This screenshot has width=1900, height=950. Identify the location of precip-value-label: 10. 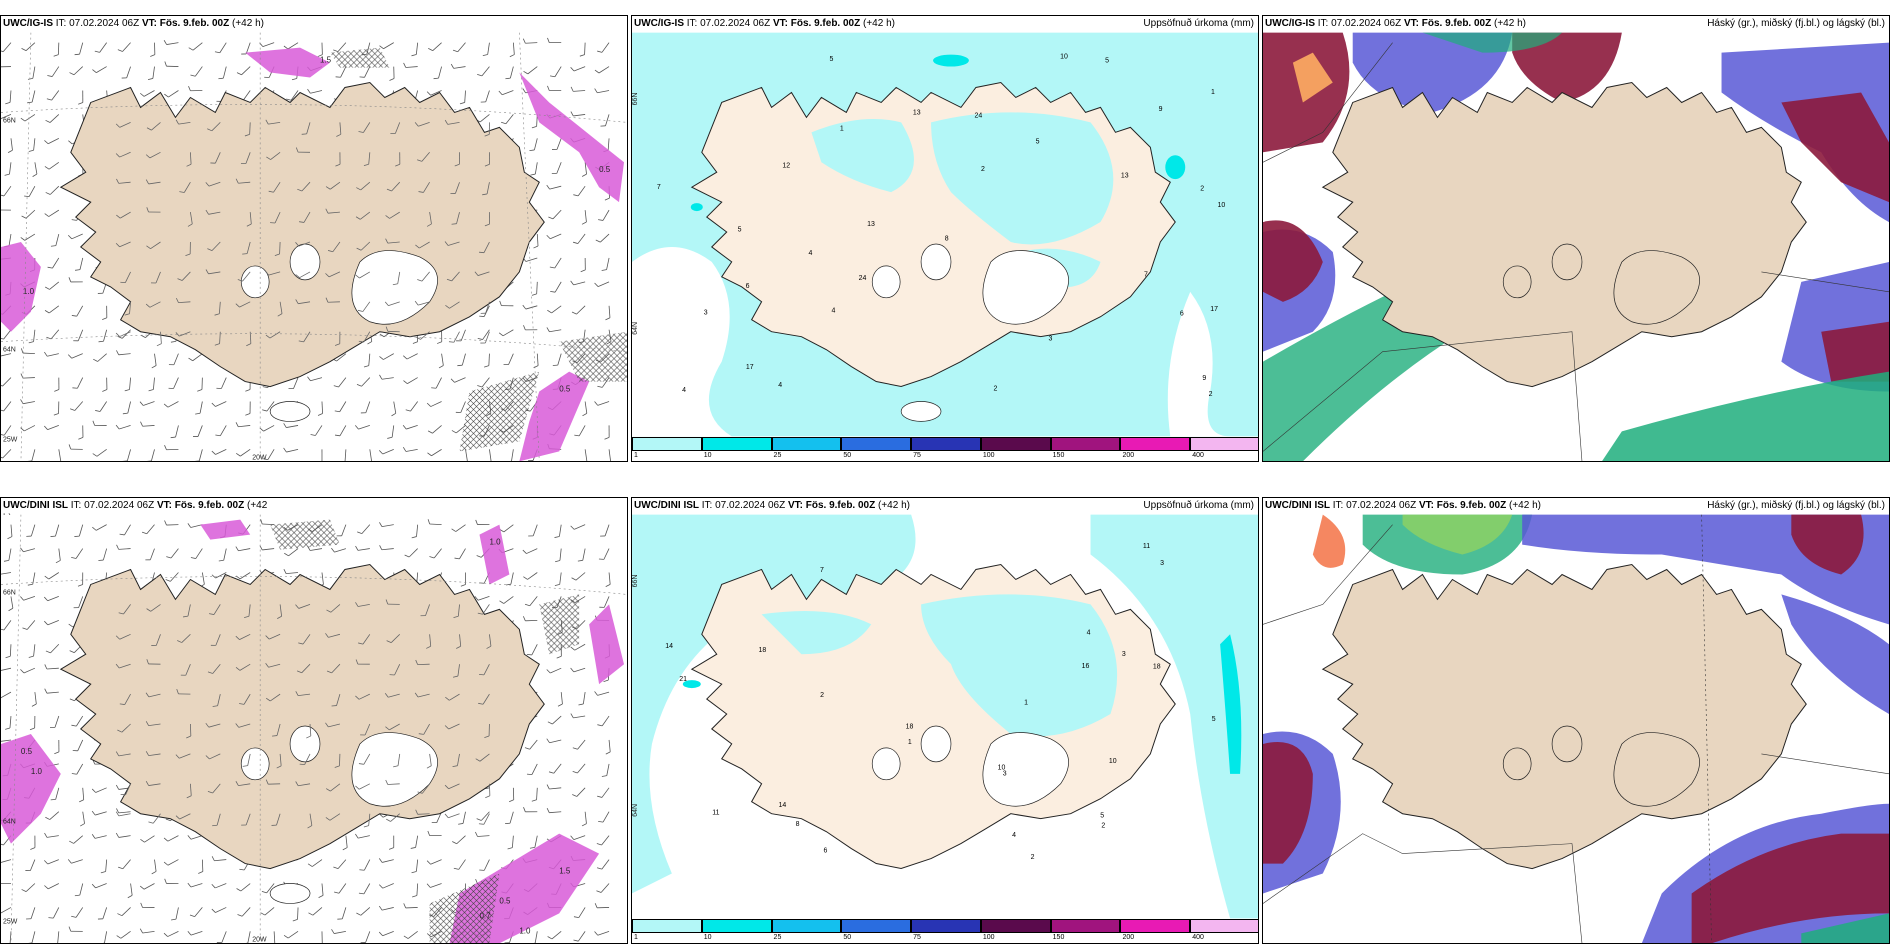
(1064, 57).